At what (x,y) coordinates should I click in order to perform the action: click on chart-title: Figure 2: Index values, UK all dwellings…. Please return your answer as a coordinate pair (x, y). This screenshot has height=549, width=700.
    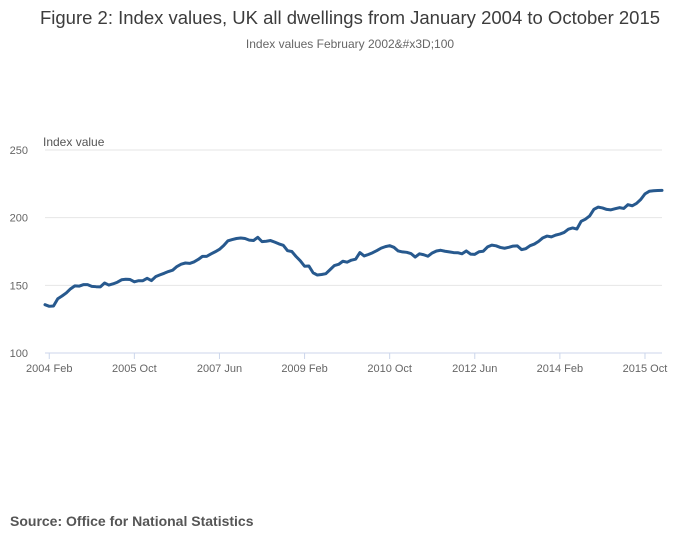
    Looking at the image, I should click on (350, 17).